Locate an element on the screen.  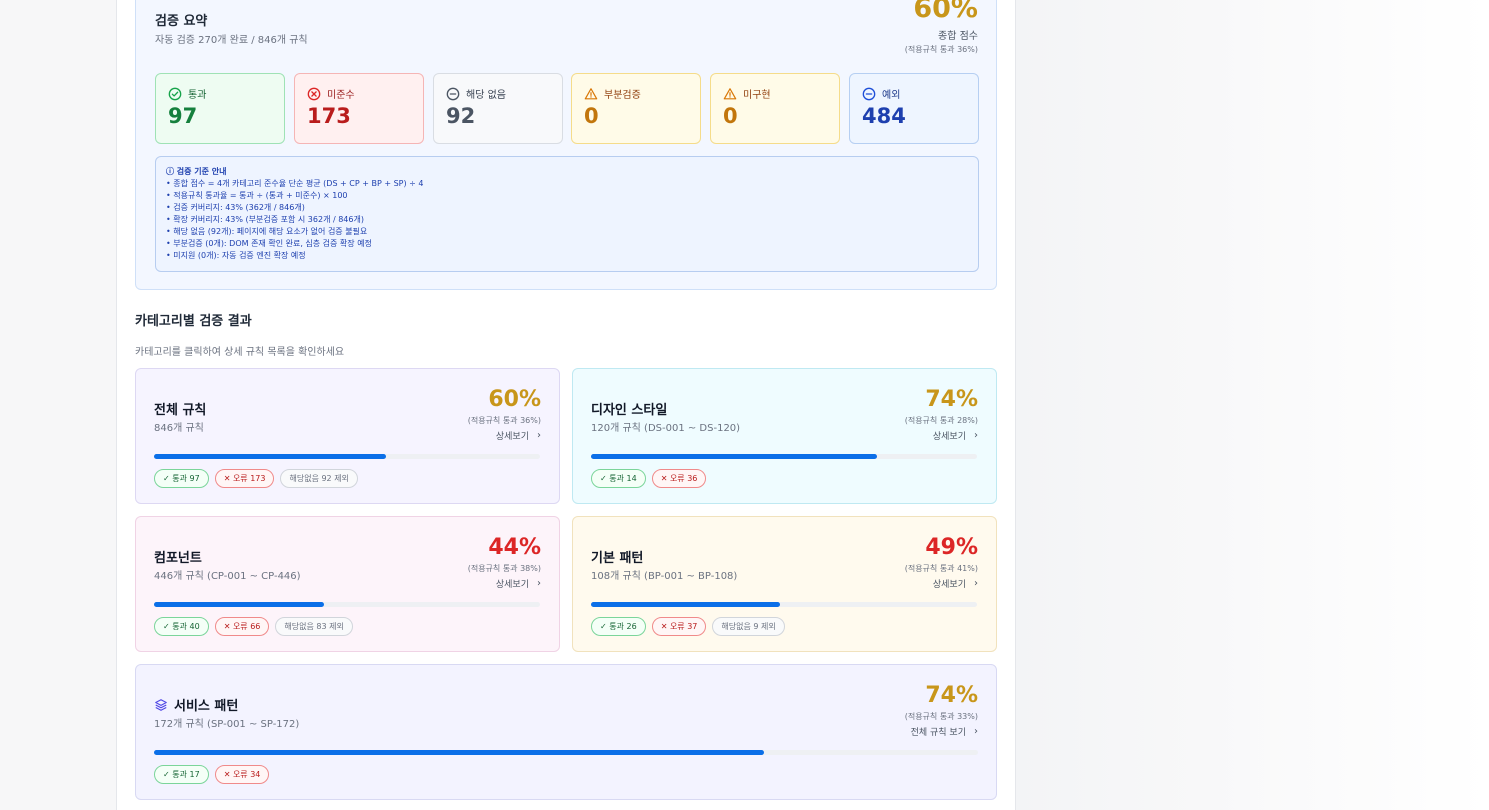
card-subtitle: 120개 규칙 (DS-001 ~ DS-120) is located at coordinates (666, 428).